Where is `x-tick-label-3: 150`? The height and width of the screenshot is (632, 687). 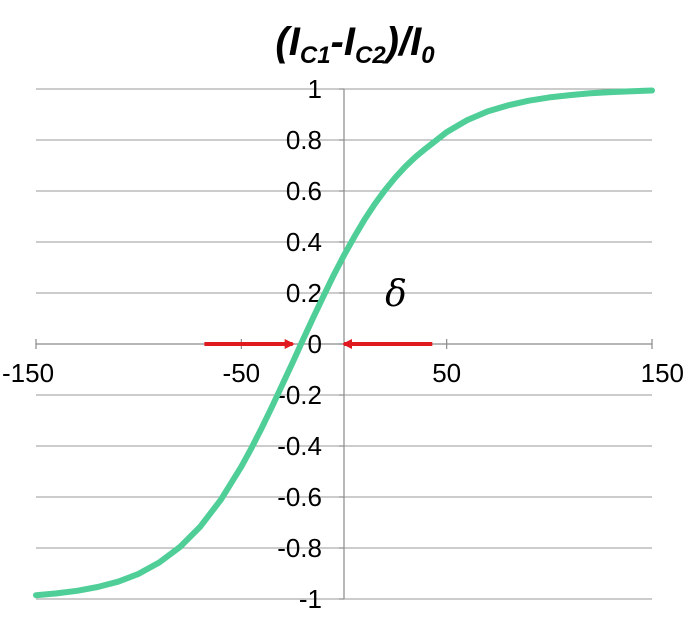
x-tick-label-3: 150 is located at coordinates (662, 373).